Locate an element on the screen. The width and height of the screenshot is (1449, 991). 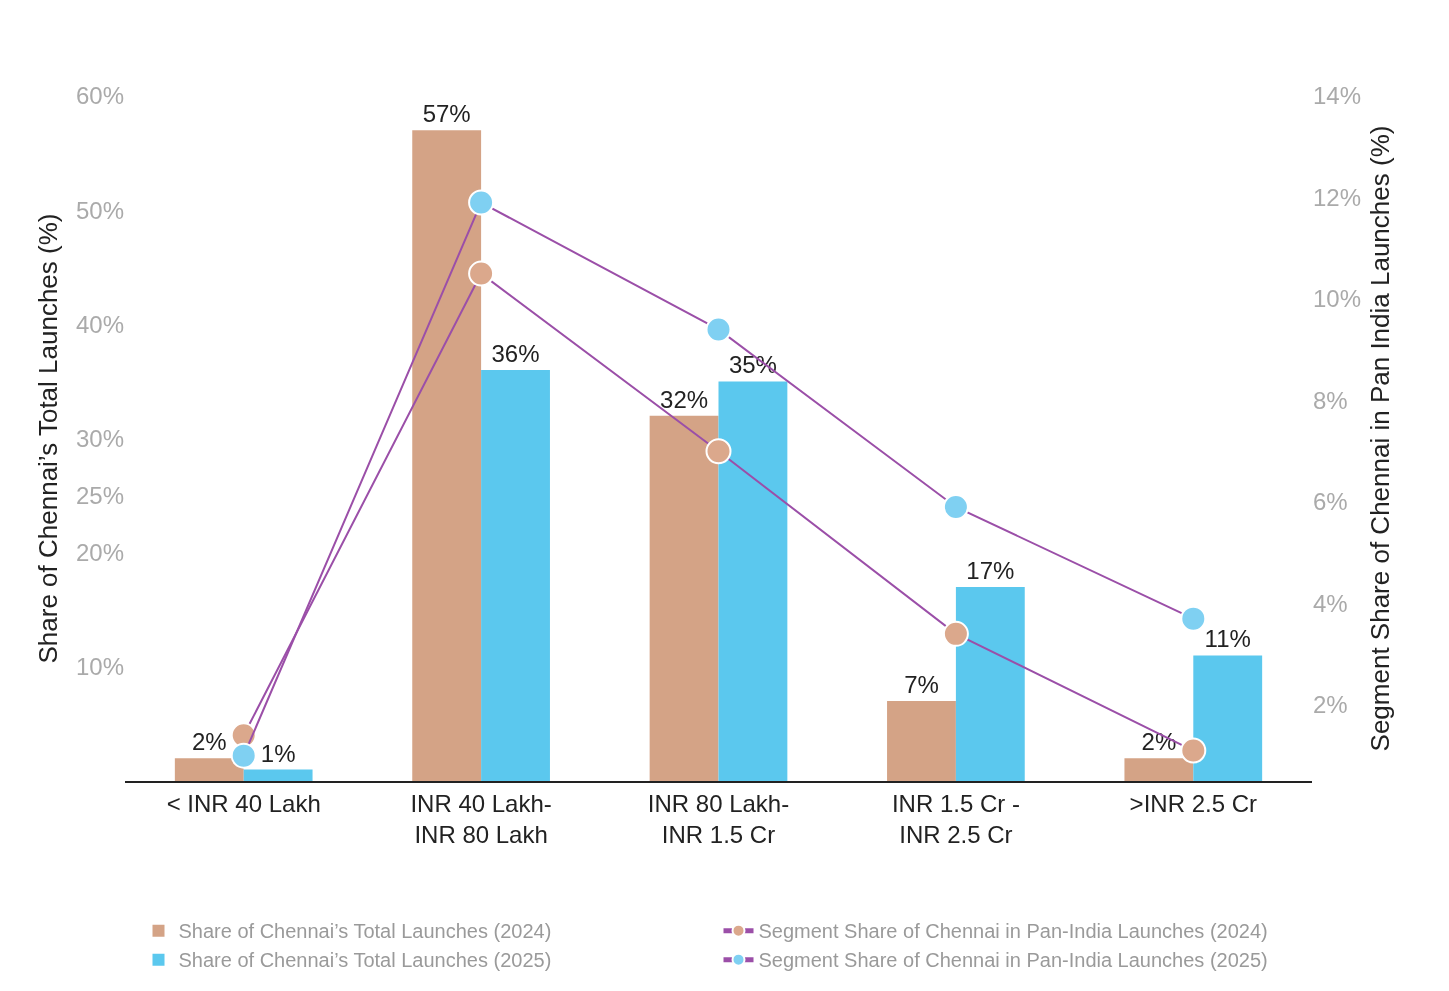
y-tick-label: 10% is located at coordinates (99, 667).